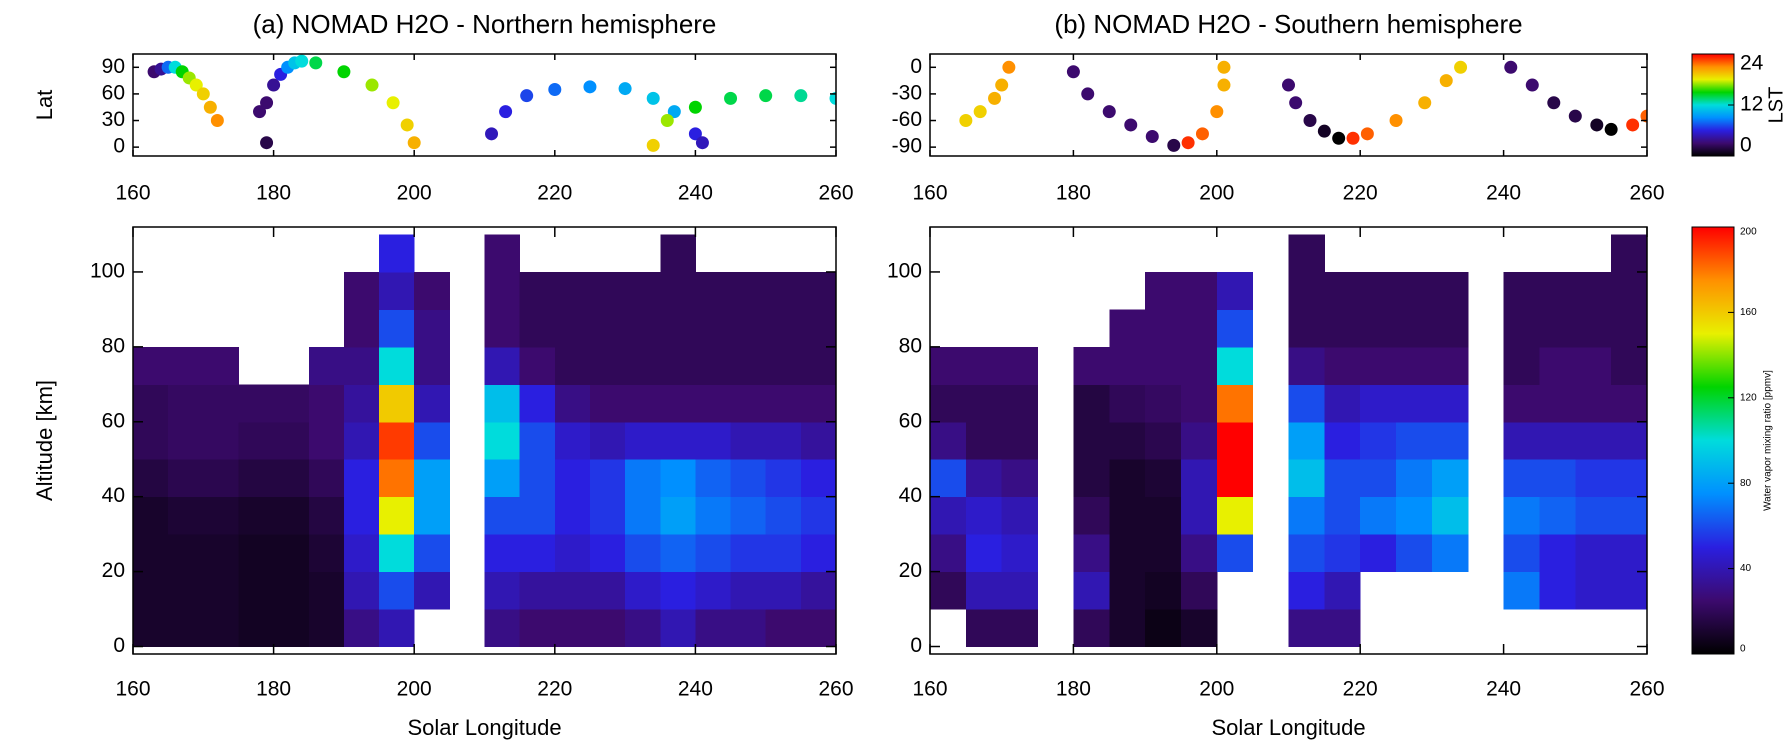 Image resolution: width=1789 pixels, height=742 pixels. What do you see at coordinates (1776, 105) in the screenshot?
I see `colorbar-label: LST` at bounding box center [1776, 105].